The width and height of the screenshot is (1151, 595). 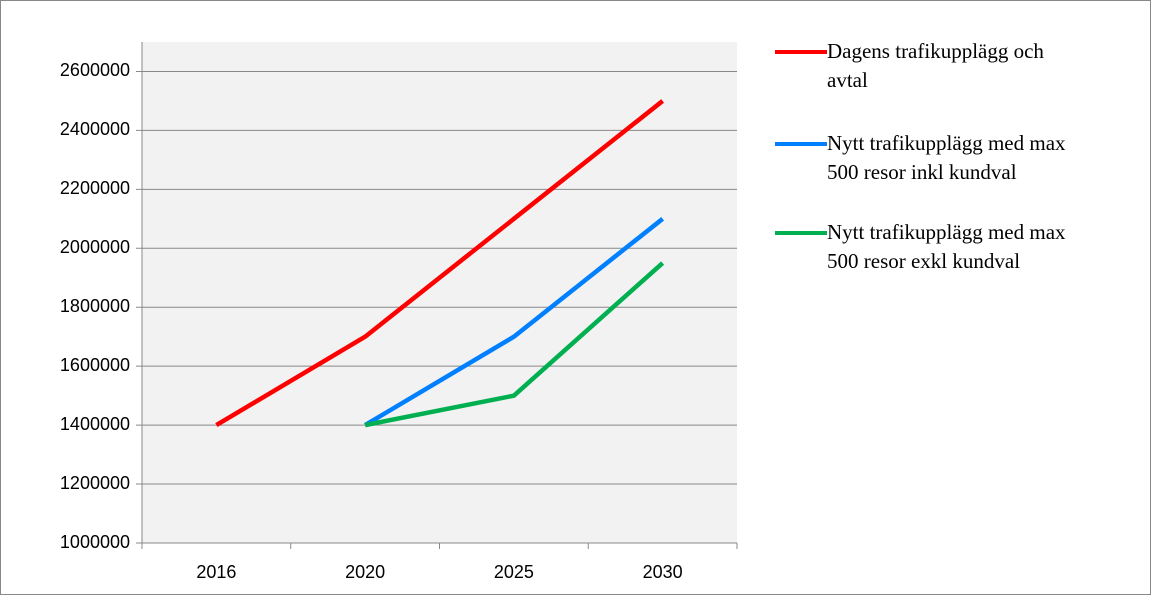 I want to click on y-tick-label: 2400000, so click(x=95, y=129).